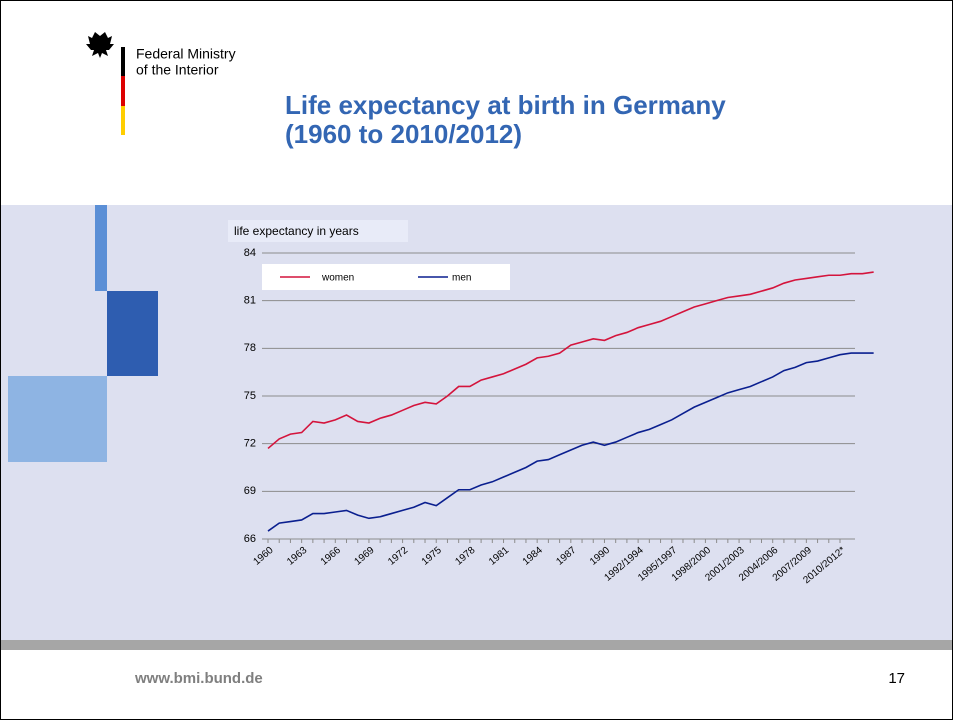 The width and height of the screenshot is (953, 720). Describe the element at coordinates (461, 278) in the screenshot. I see `legend-label: men` at that location.